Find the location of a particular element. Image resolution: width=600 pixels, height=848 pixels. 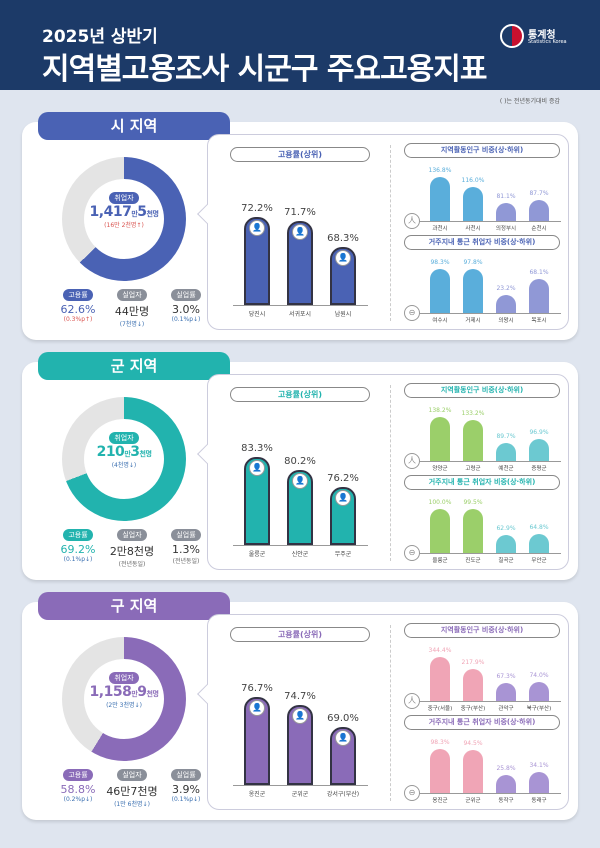

small-chart-region: 옹진군 is located at coordinates (440, 801).